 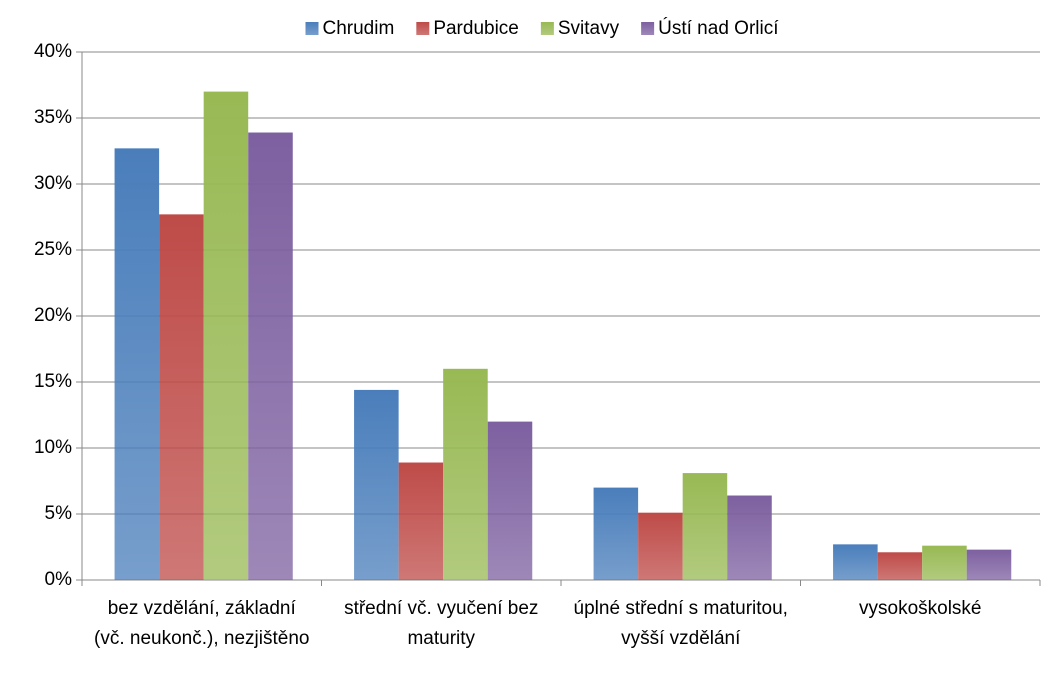 What do you see at coordinates (920, 608) in the screenshot?
I see `x-tick-label: vysokoškolské` at bounding box center [920, 608].